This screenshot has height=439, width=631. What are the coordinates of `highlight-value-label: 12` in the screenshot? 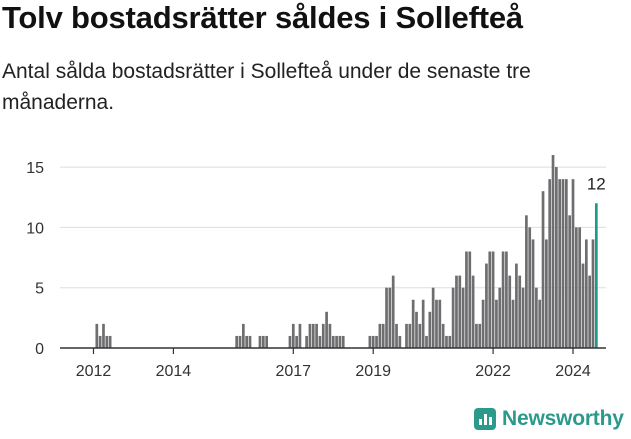 It's located at (596, 183).